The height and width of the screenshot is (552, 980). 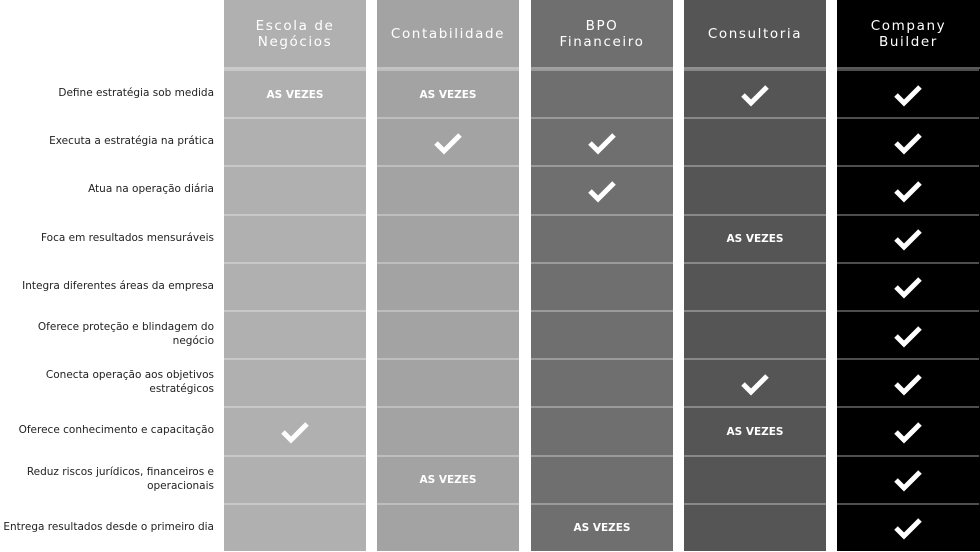 I want to click on column-contabilidade: Contabilidade AS VEZES AS VEZES, so click(x=448, y=275).